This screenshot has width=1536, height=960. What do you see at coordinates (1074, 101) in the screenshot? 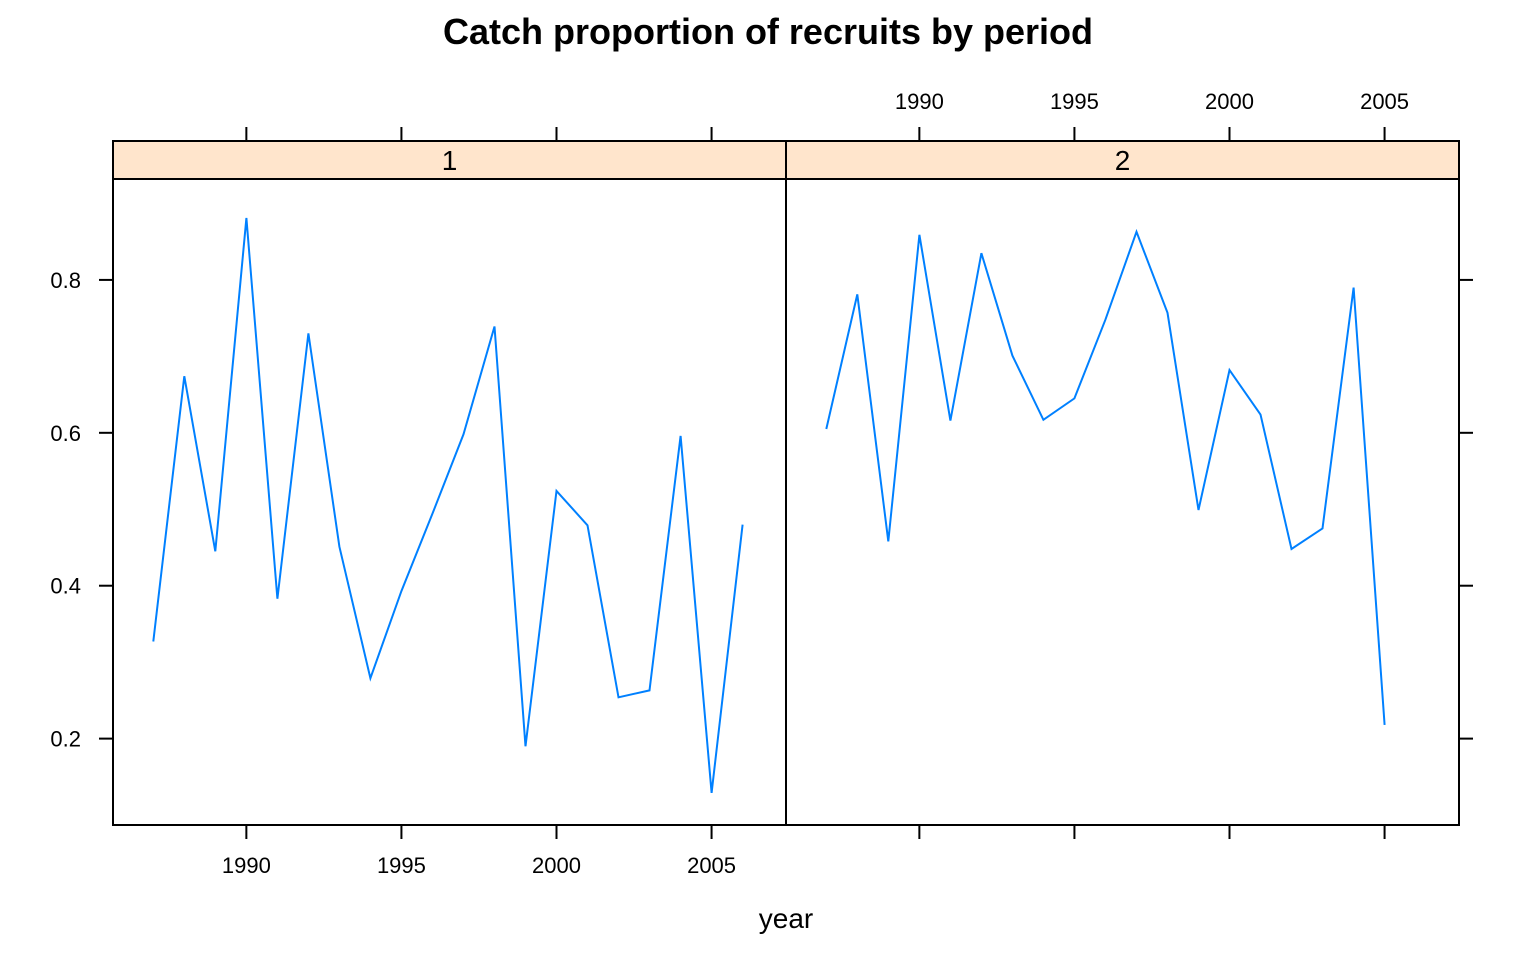
I see `x-tick-label-top: 1995` at bounding box center [1074, 101].